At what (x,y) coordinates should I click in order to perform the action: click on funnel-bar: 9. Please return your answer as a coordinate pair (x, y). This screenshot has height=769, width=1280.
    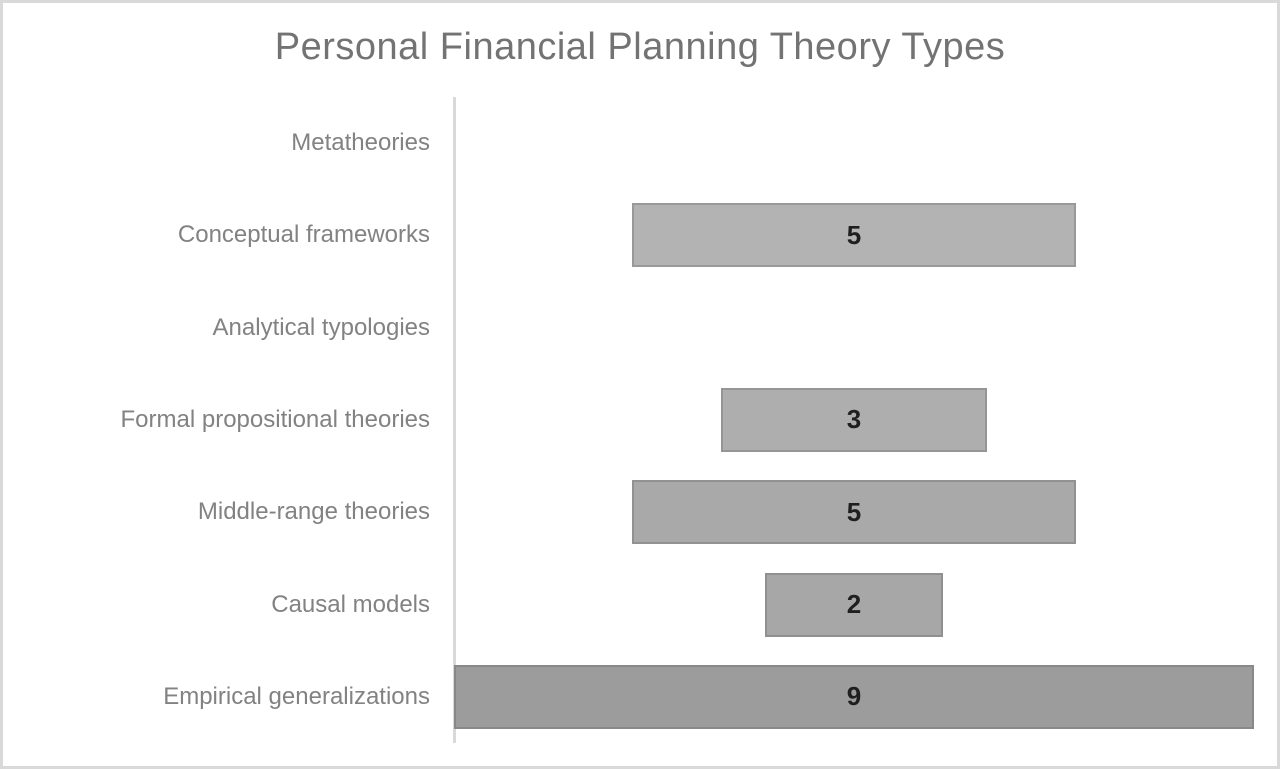
    Looking at the image, I should click on (854, 696).